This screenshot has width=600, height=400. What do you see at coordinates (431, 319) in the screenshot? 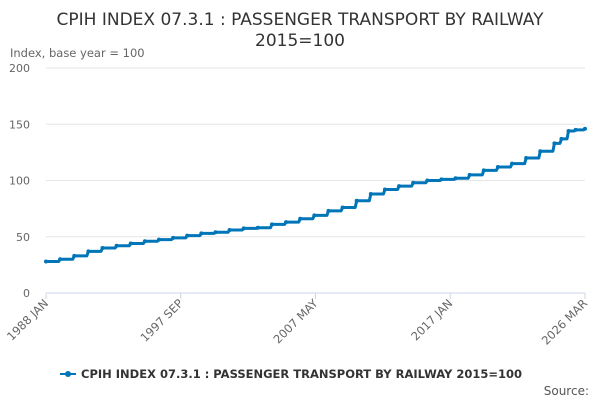
I see `x-tick-label: 2017 JAN` at bounding box center [431, 319].